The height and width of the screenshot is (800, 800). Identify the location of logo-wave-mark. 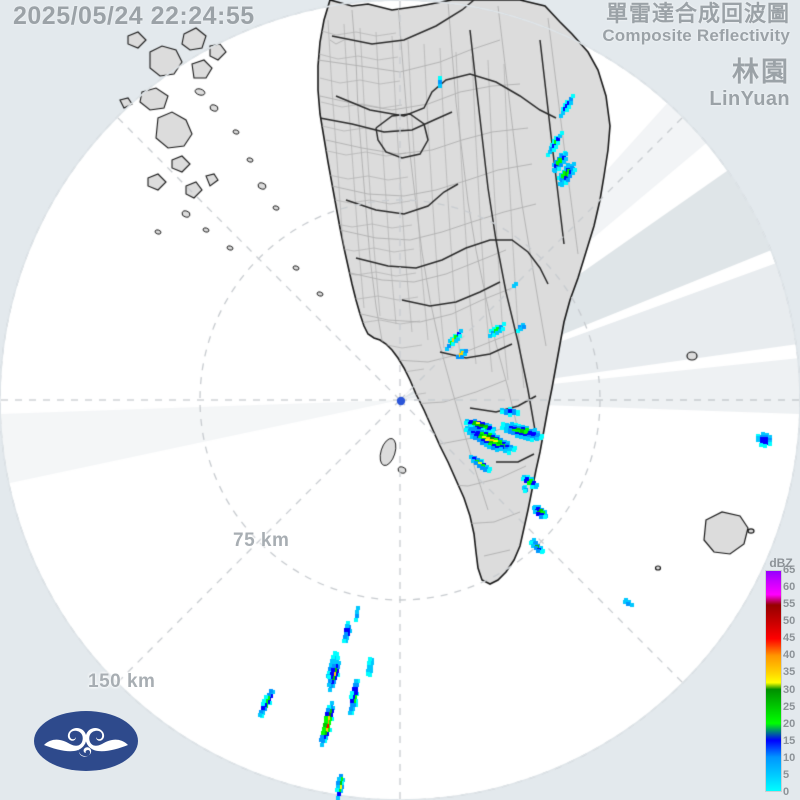
(86, 742).